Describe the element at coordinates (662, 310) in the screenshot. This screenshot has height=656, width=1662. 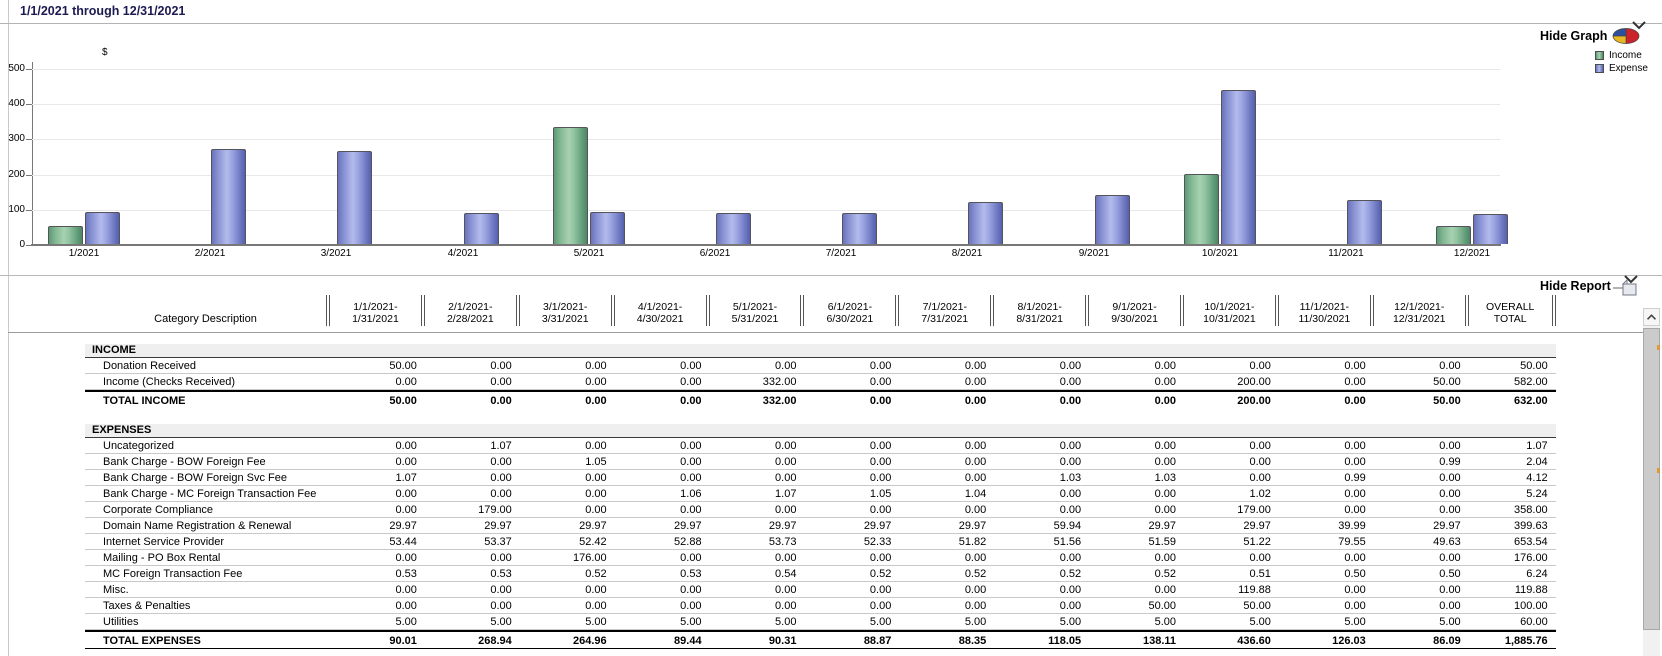
I see `column-header-month: 4/1/2021- 4/30/2021` at that location.